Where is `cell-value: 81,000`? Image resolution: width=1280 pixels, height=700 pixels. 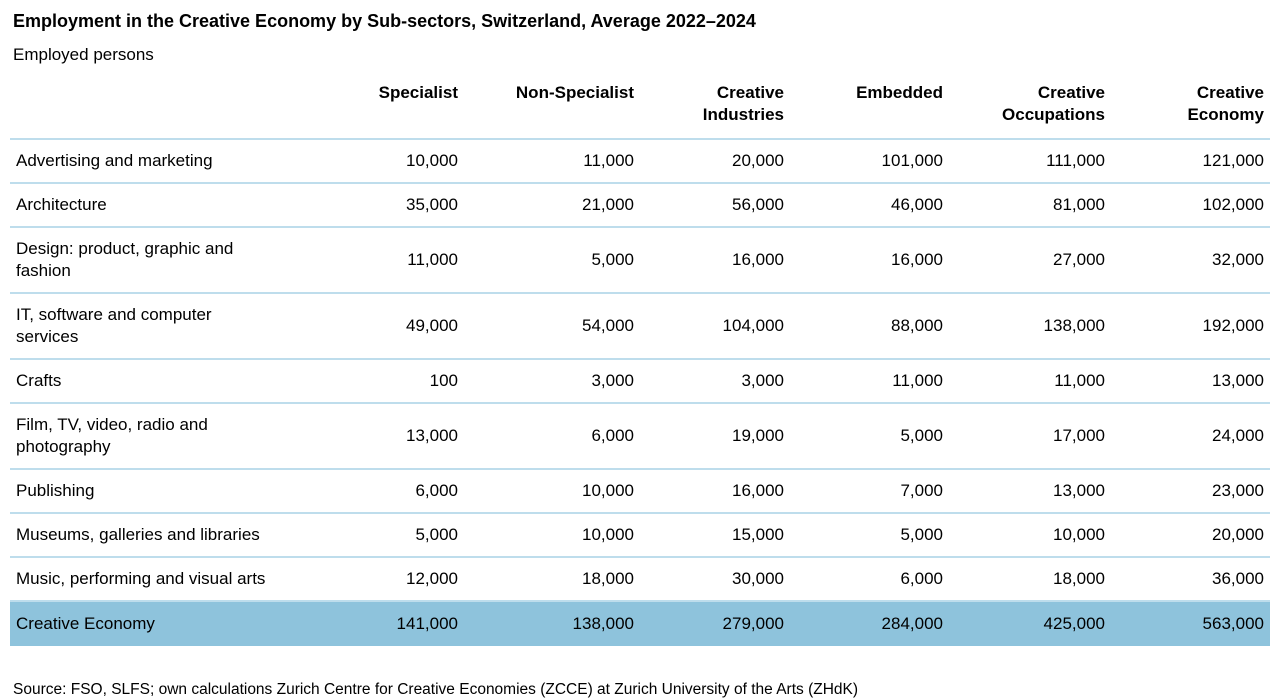
cell-value: 81,000 is located at coordinates (1024, 205).